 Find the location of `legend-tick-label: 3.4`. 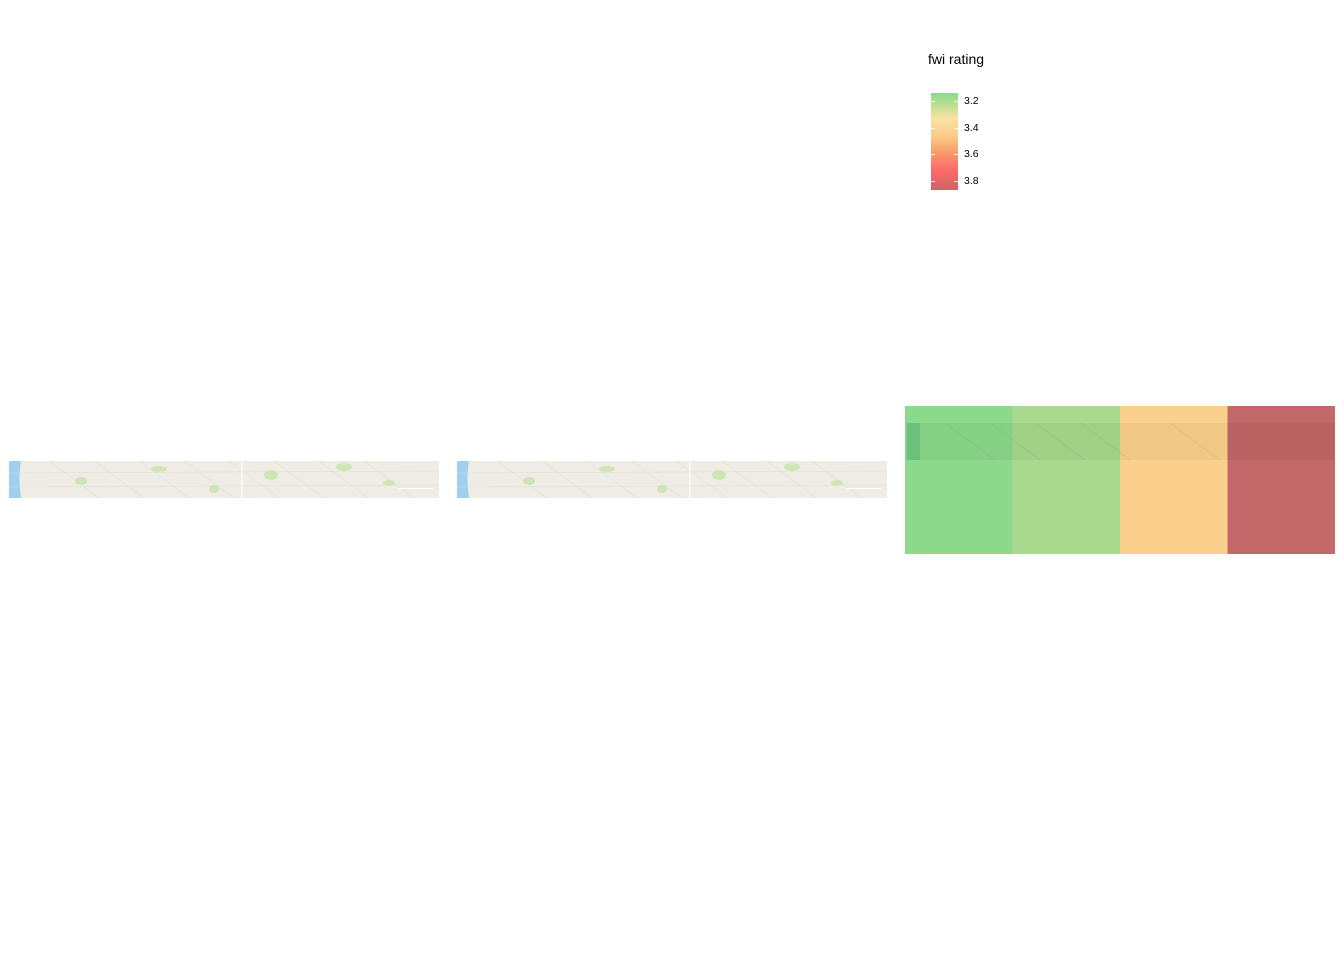

legend-tick-label: 3.4 is located at coordinates (971, 128).